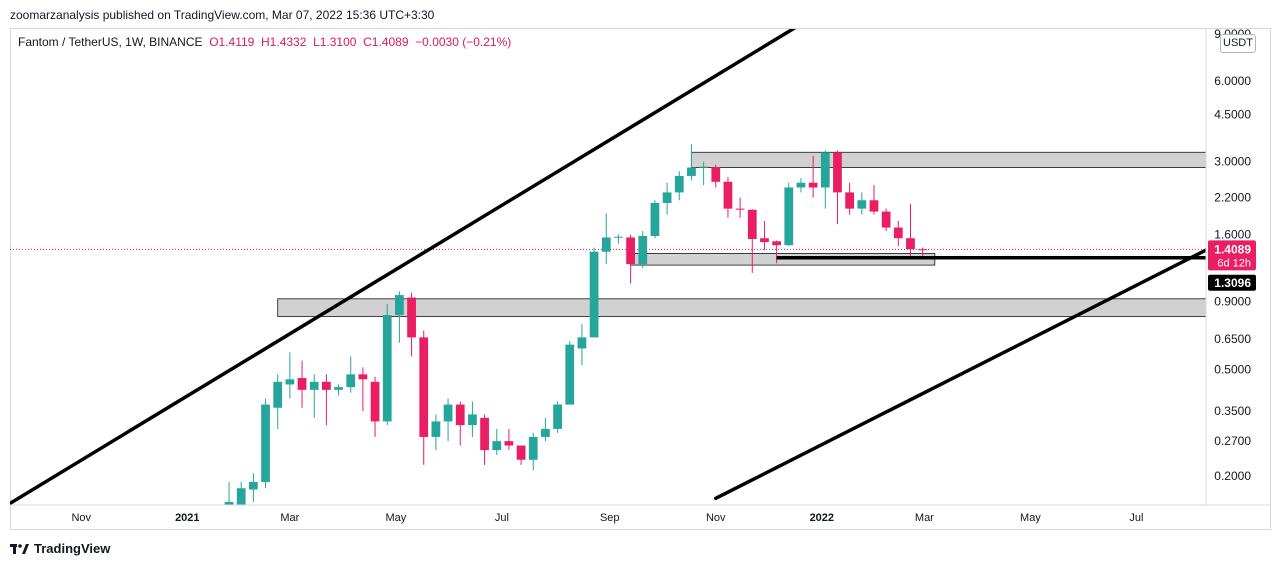  I want to click on ohlc-close: C1.4089, so click(386, 42).